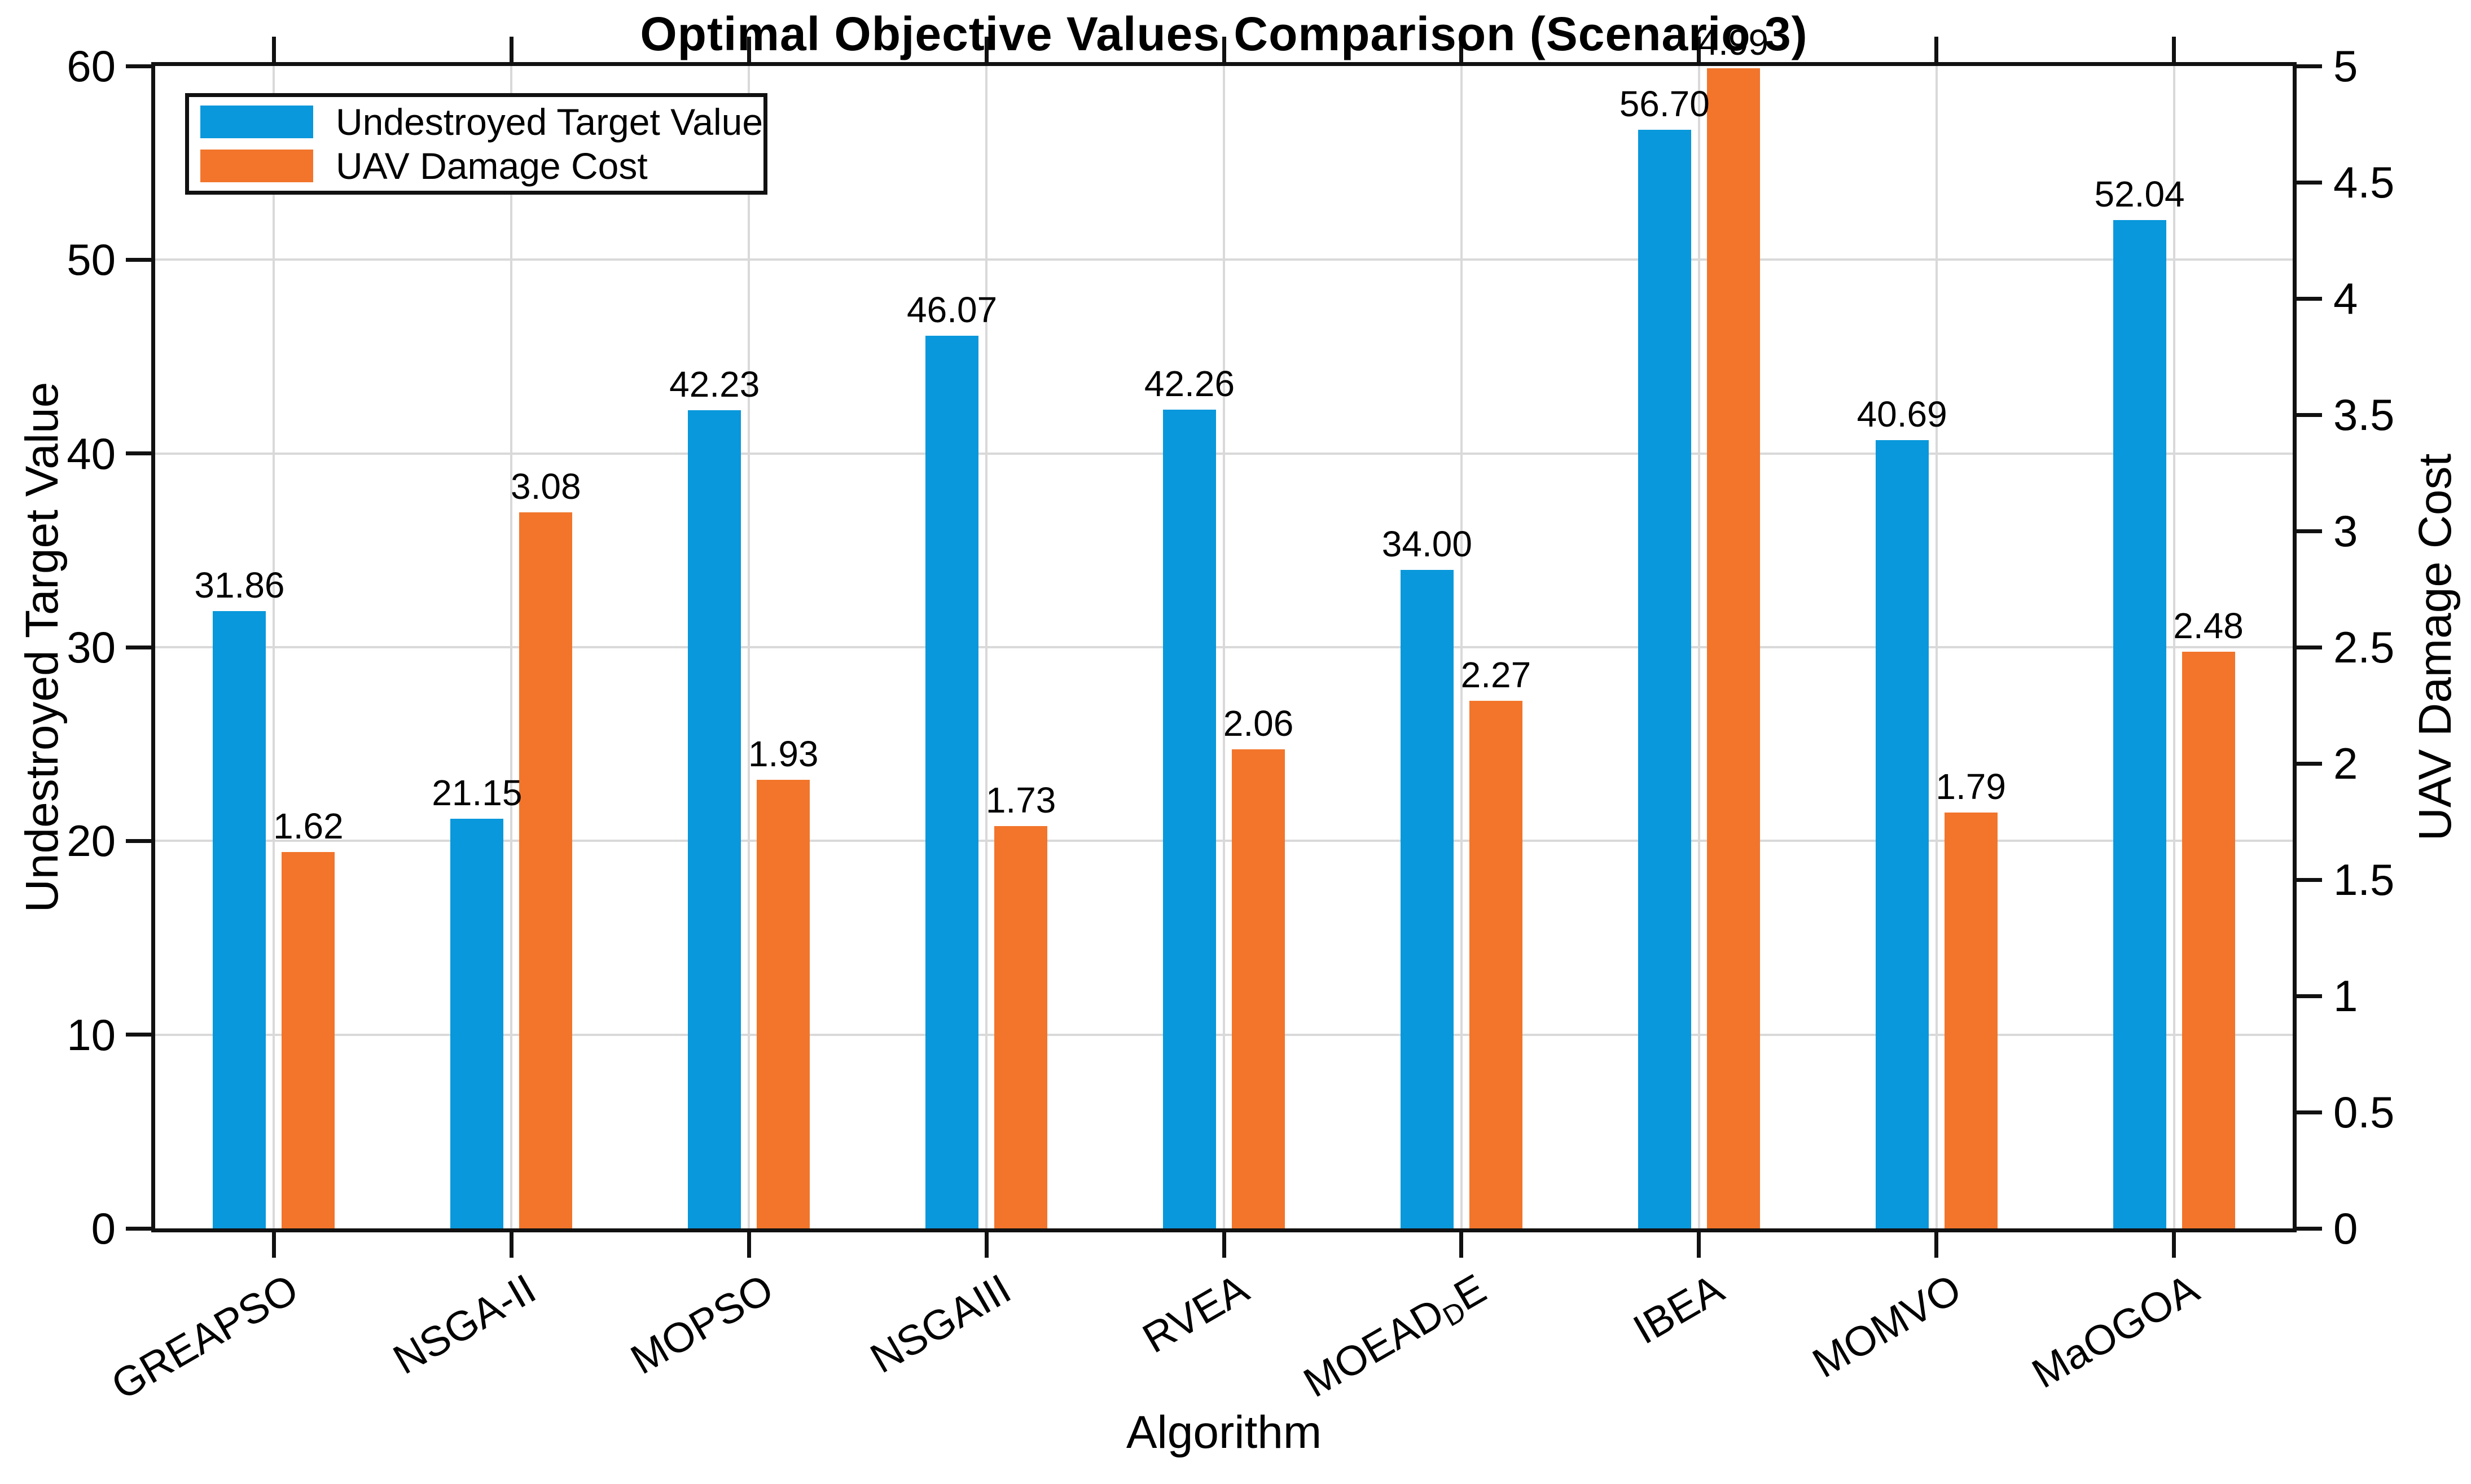  Describe the element at coordinates (492, 166) in the screenshot. I see `legend-label: UAV Damage Cost` at that location.